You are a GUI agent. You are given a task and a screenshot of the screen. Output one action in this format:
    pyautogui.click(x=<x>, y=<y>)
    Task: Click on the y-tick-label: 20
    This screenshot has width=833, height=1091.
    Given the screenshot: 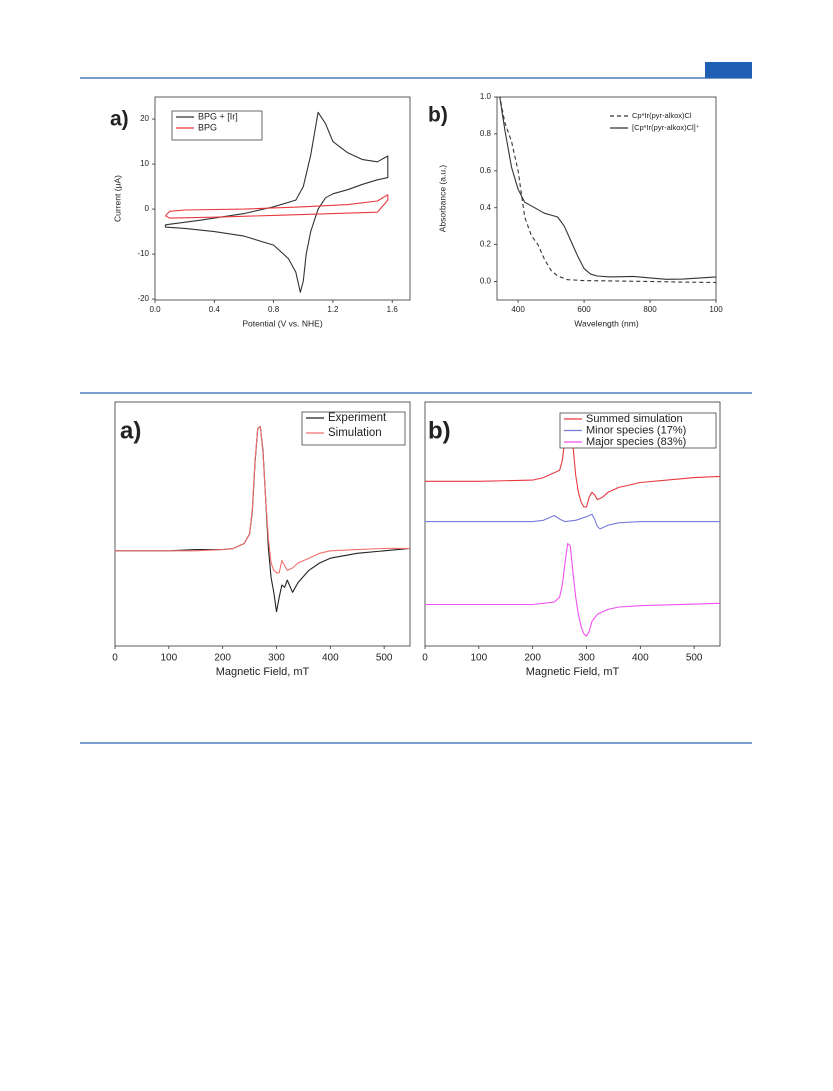 What is the action you would take?
    pyautogui.click(x=144, y=118)
    